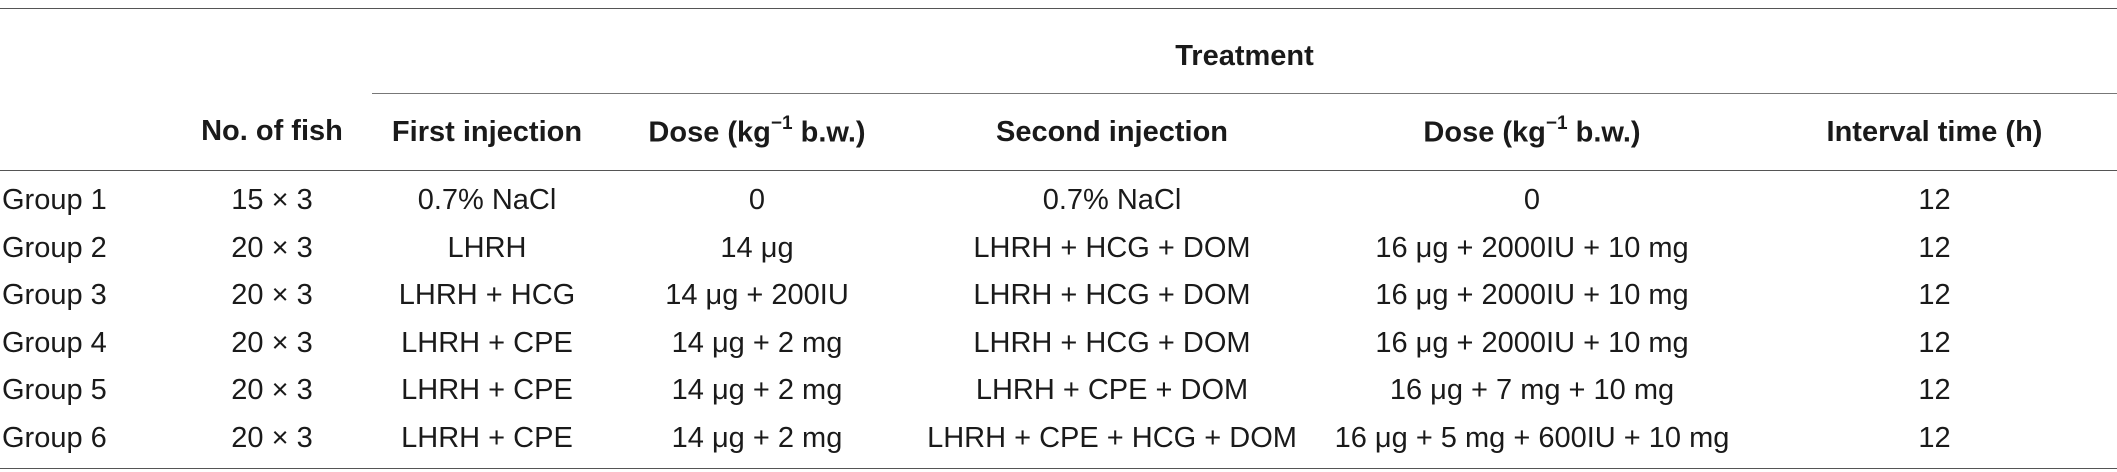  I want to click on cell-dose-first: 14 μg + 200IU, so click(757, 295).